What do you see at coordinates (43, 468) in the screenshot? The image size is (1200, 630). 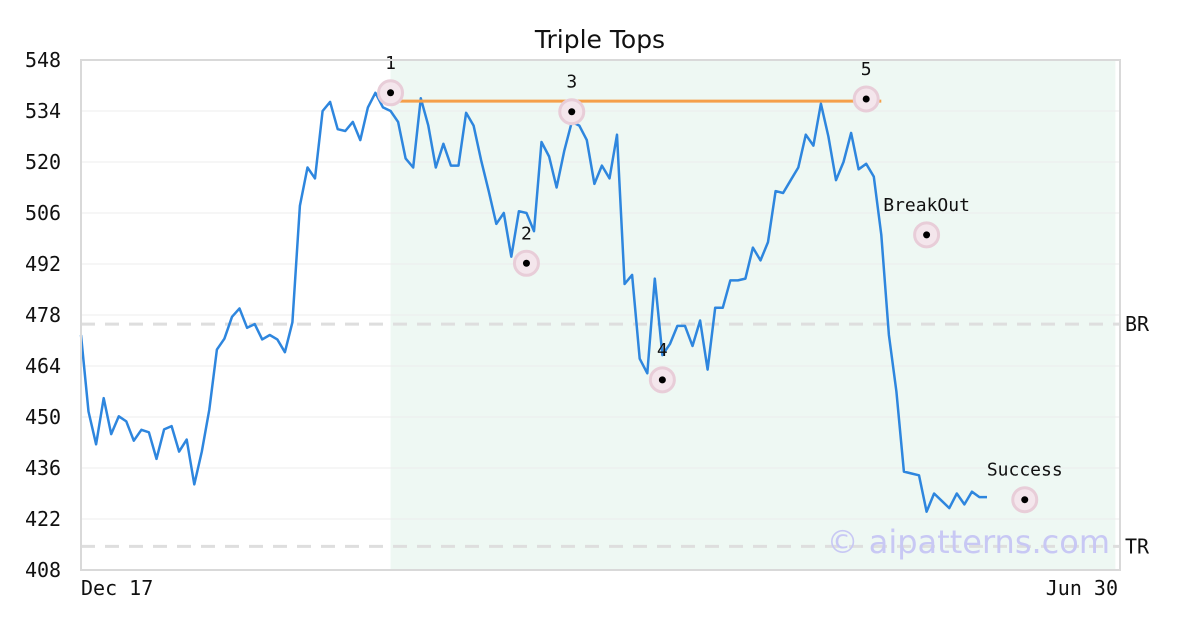 I see `y-tick-label: 436` at bounding box center [43, 468].